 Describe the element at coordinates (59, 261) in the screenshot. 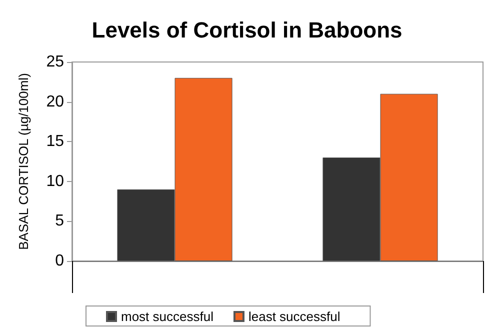

I see `y-tick-label: 0` at that location.